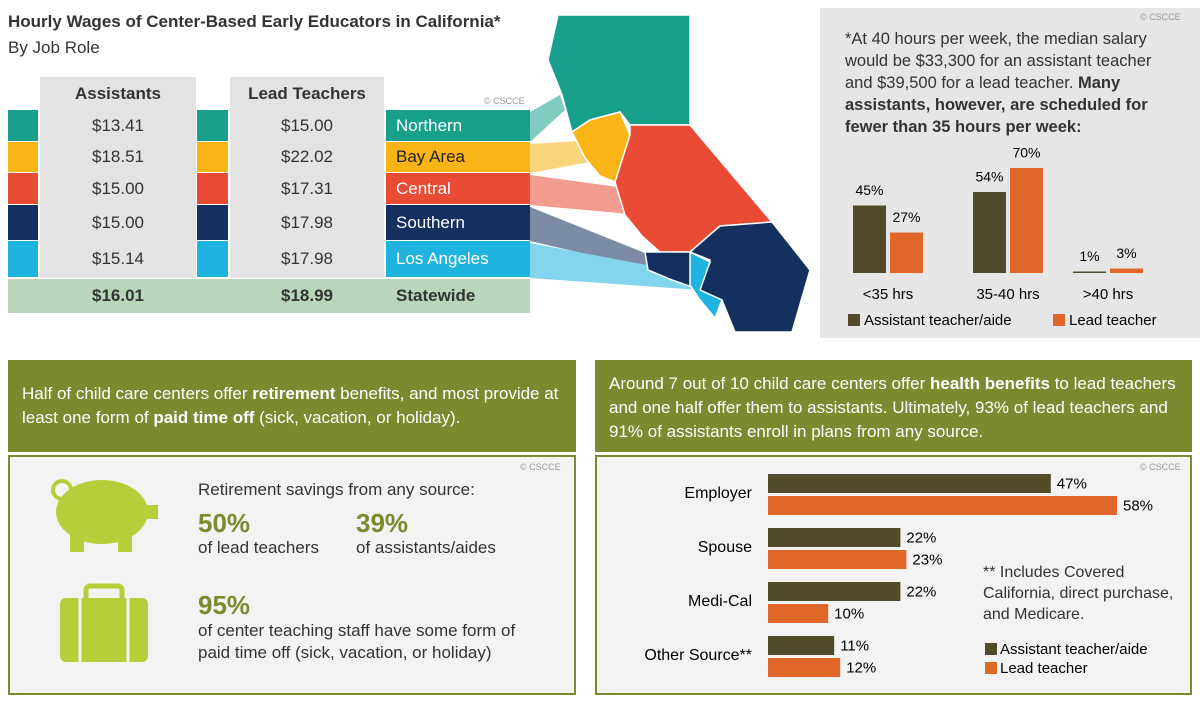  I want to click on value-label: 58%, so click(1138, 505).